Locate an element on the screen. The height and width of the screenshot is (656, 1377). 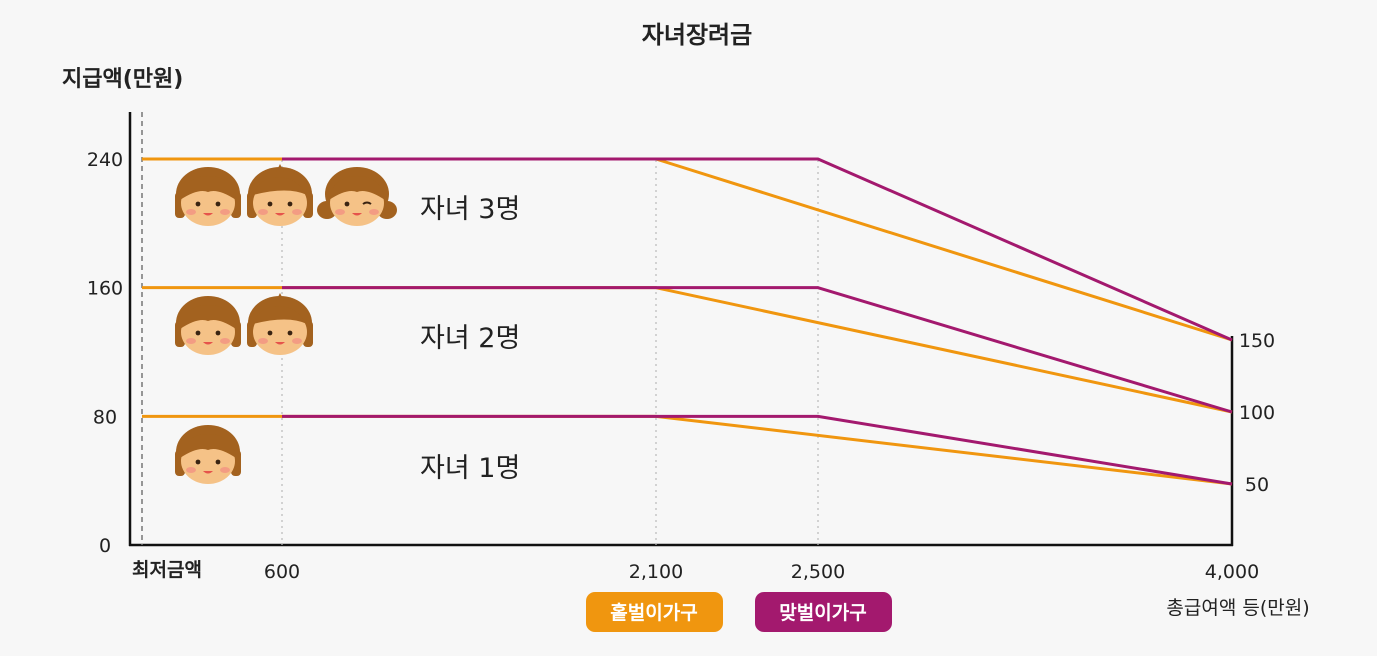
x-tick-label: 600 is located at coordinates (282, 572).